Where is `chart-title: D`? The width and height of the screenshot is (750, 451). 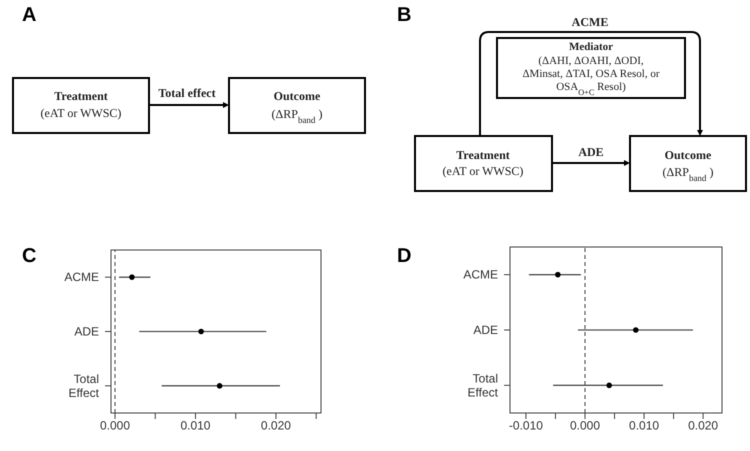 chart-title: D is located at coordinates (404, 256).